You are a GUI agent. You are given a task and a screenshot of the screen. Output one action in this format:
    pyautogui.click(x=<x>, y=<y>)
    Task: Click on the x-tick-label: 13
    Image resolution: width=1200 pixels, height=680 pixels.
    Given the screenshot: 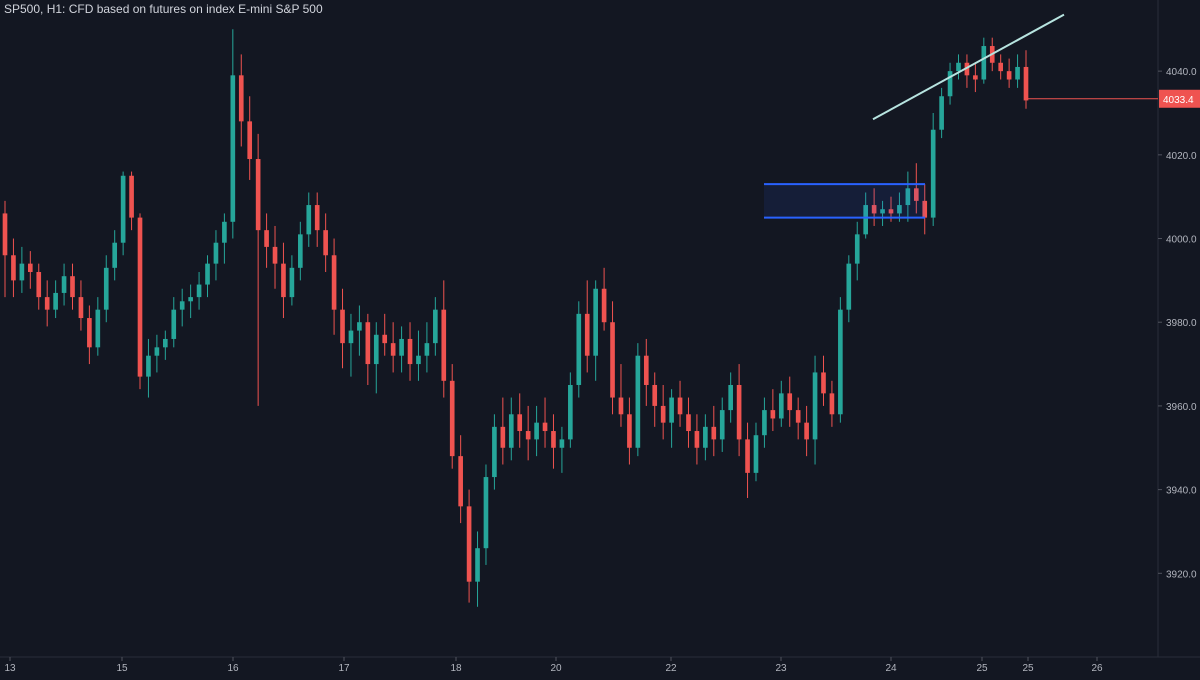 What is the action you would take?
    pyautogui.click(x=10, y=668)
    